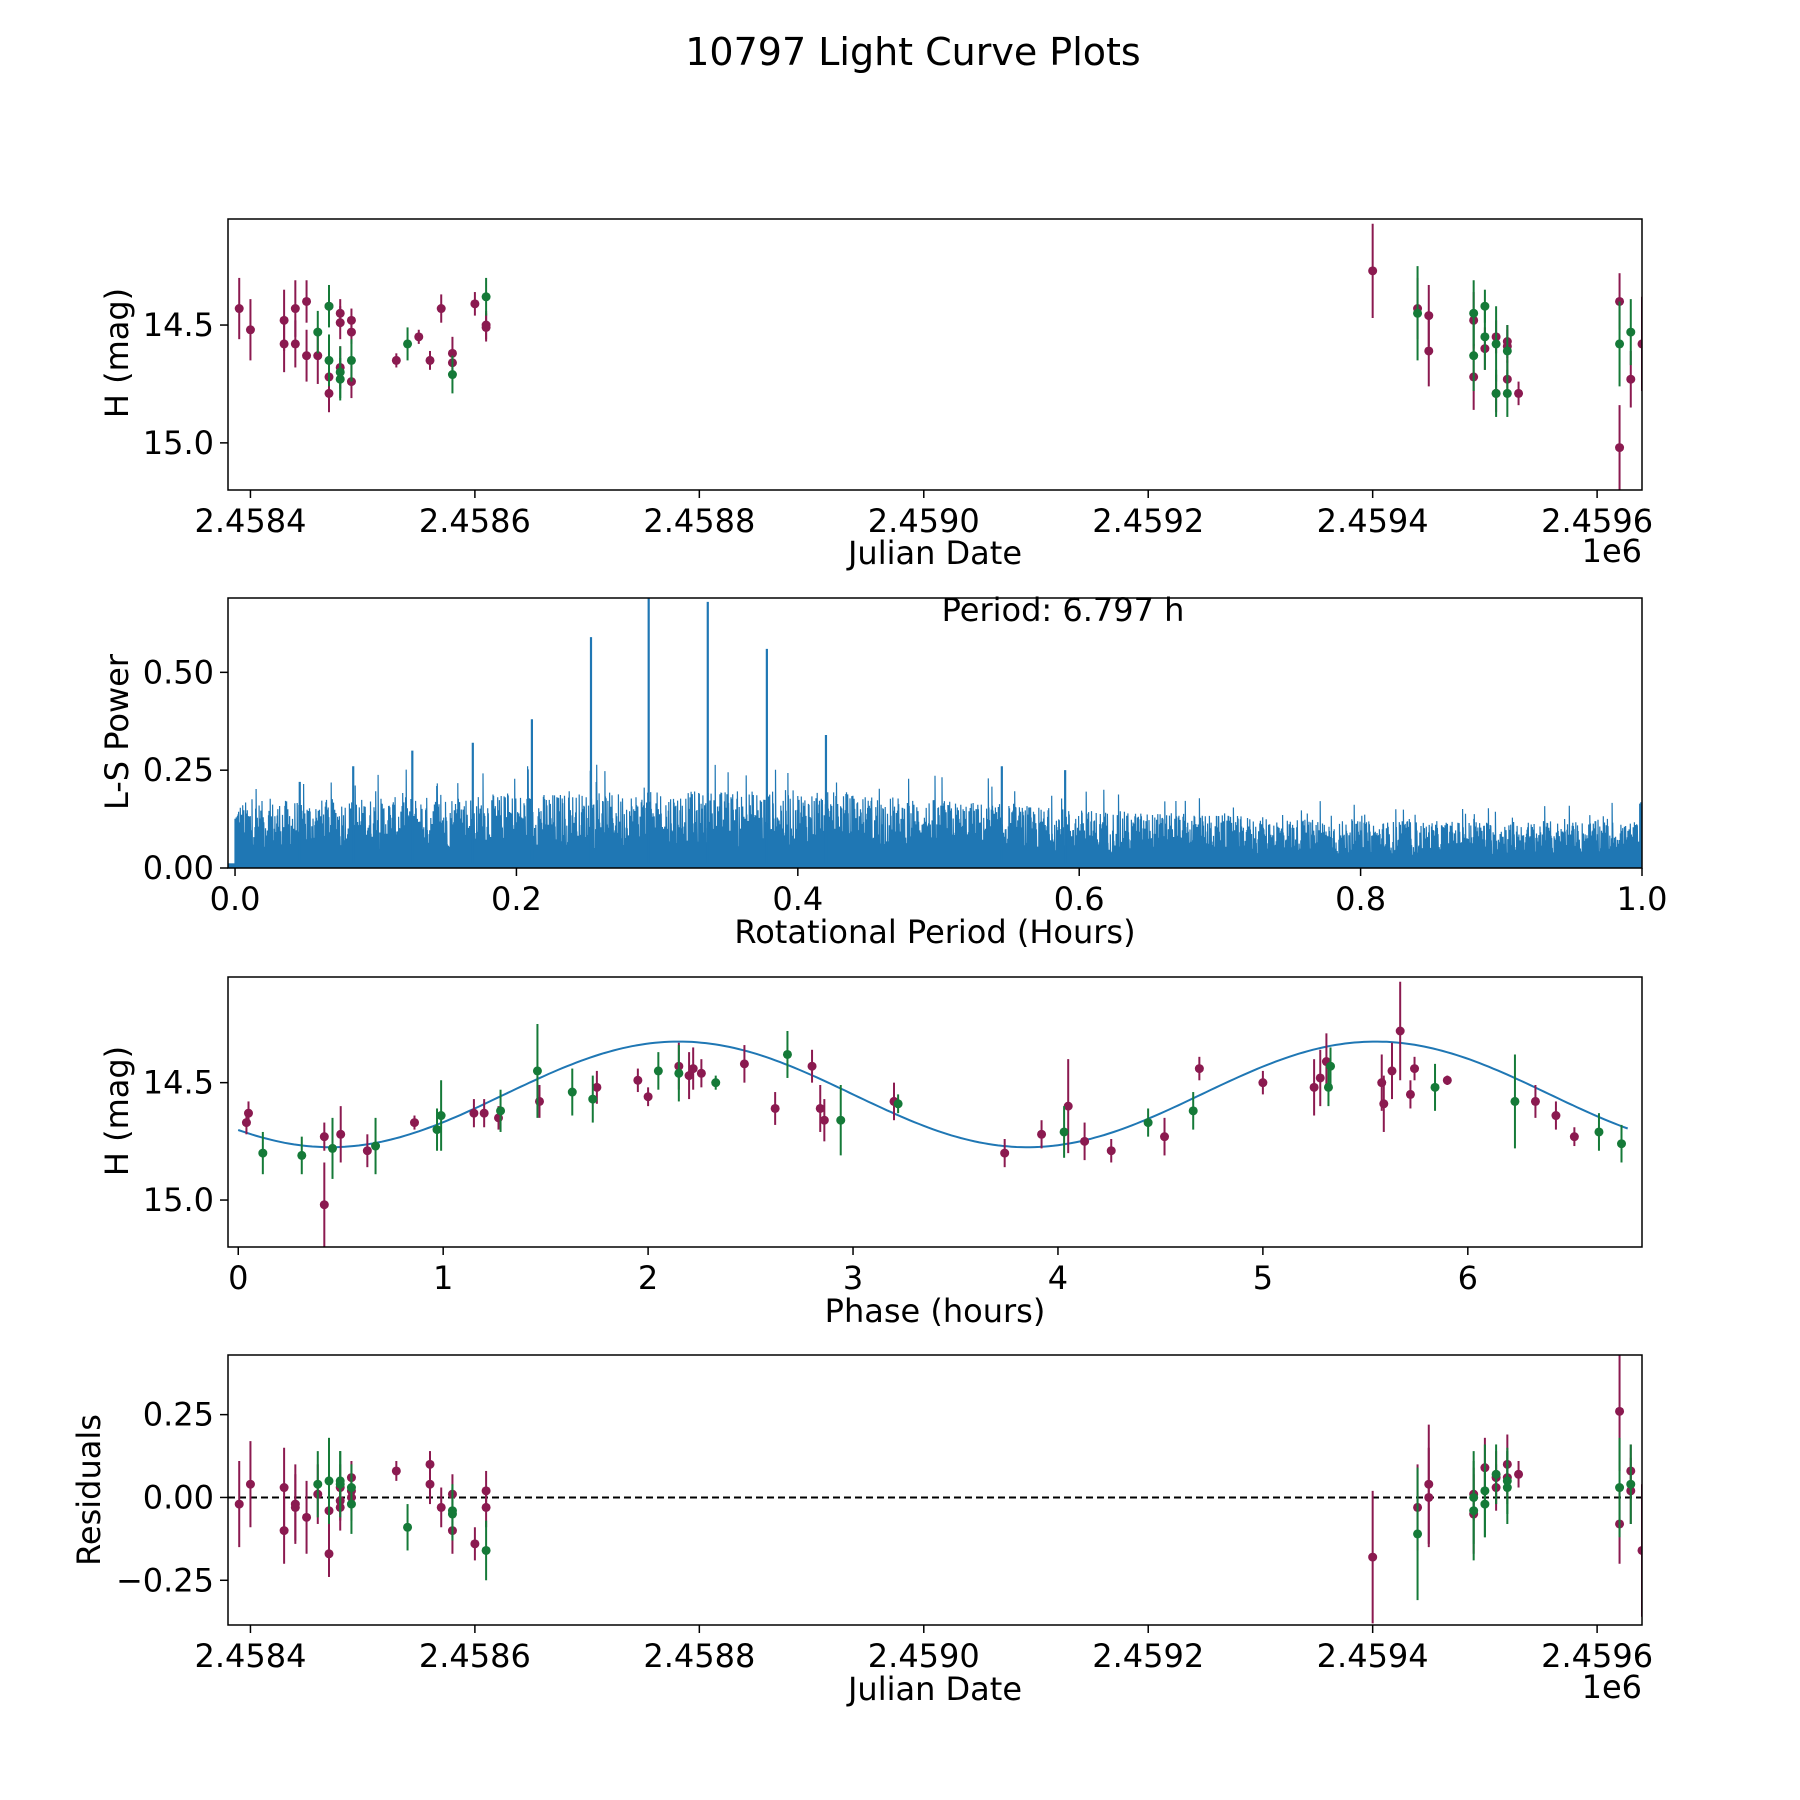  Describe the element at coordinates (699, 1656) in the screenshot. I see `residuals-x-tick-label: 2.4588` at that location.